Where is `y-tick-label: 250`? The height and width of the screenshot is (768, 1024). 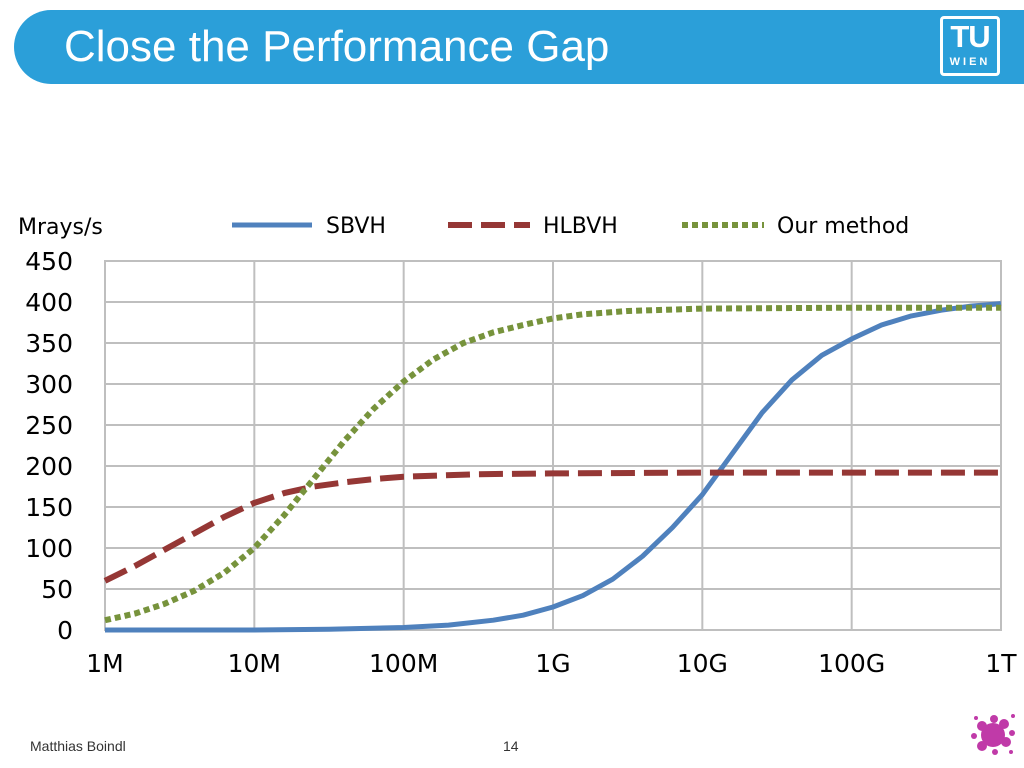
y-tick-label: 250 is located at coordinates (49, 425).